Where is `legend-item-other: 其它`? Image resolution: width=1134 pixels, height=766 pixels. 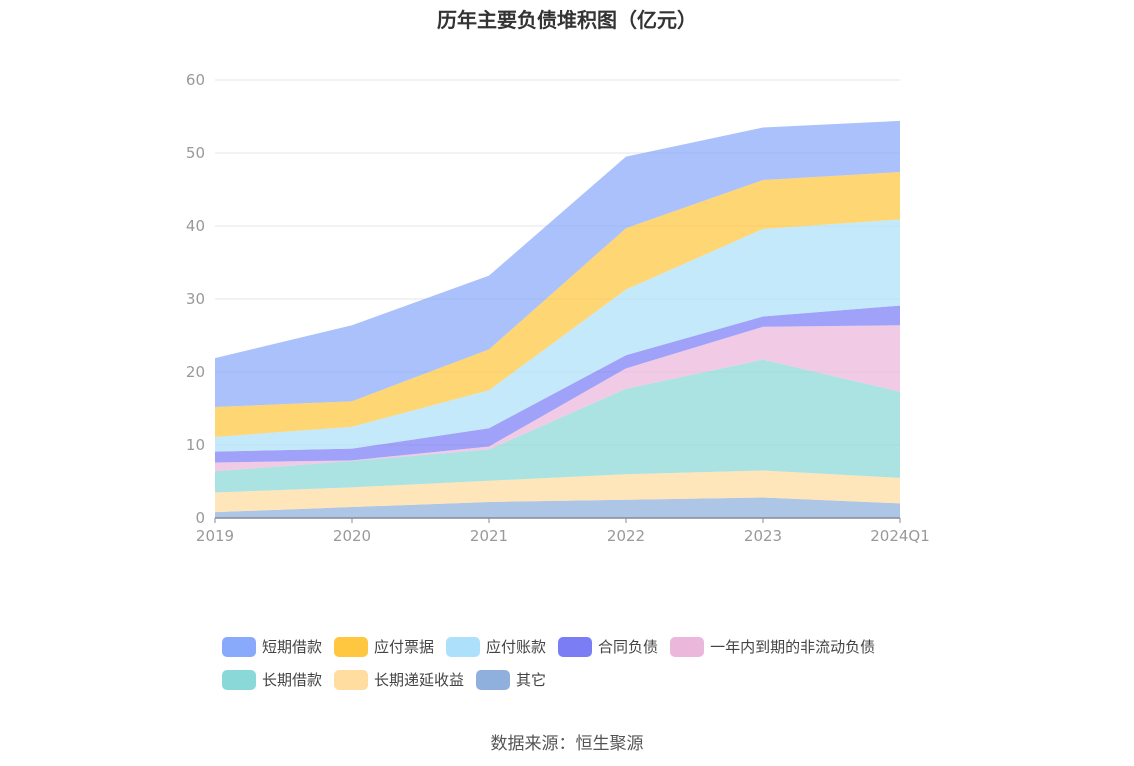
legend-item-other: 其它 is located at coordinates (511, 679).